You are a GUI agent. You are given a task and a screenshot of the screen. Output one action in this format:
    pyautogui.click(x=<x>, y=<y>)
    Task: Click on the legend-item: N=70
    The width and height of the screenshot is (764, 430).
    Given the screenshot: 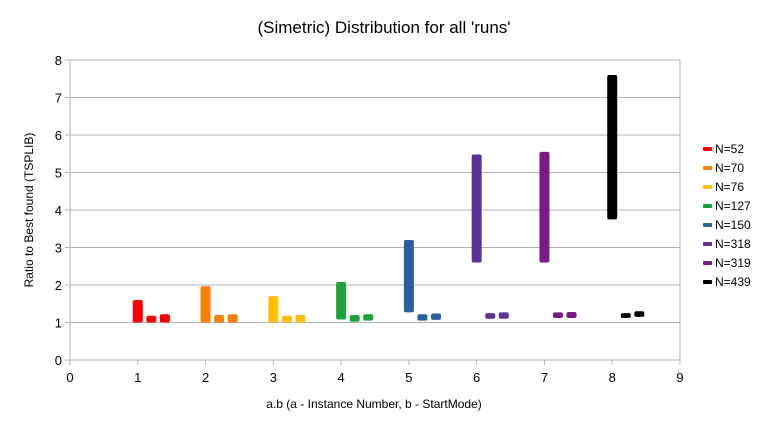 What is the action you would take?
    pyautogui.click(x=723, y=168)
    